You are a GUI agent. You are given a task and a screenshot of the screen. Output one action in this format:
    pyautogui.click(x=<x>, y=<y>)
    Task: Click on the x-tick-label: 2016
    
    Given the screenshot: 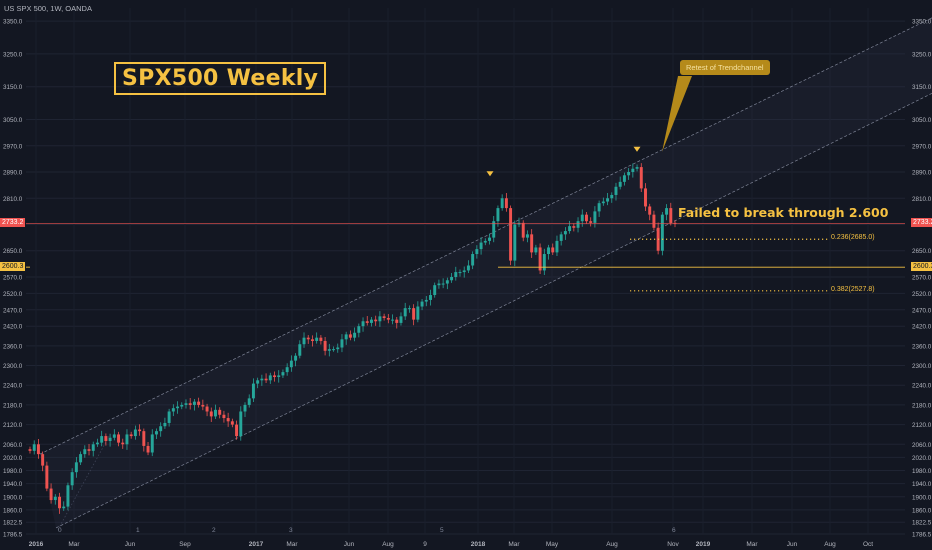 What is the action you would take?
    pyautogui.click(x=36, y=544)
    